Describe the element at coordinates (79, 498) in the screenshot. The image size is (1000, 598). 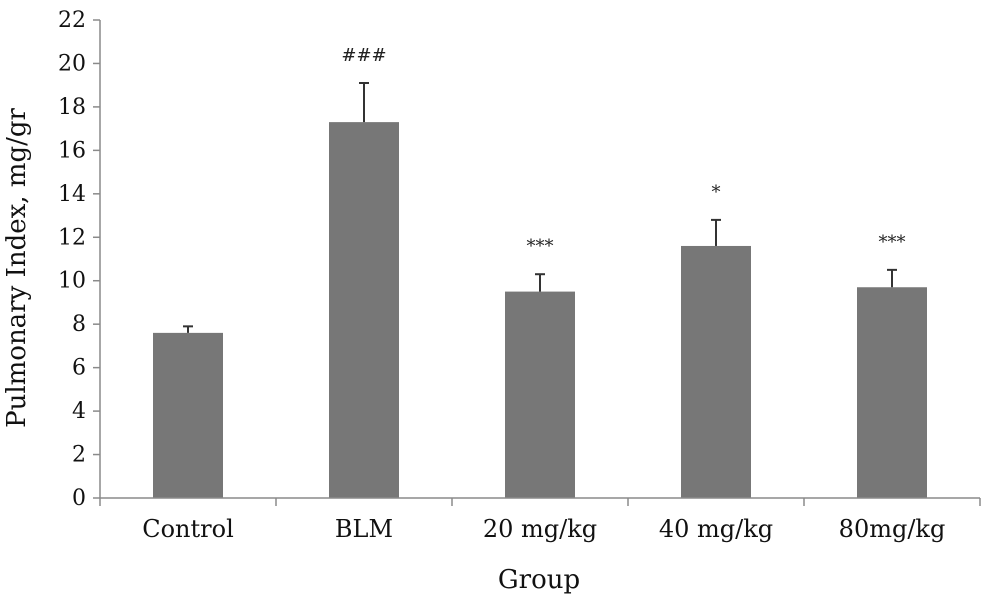
I see `y-tick-label: 0` at that location.